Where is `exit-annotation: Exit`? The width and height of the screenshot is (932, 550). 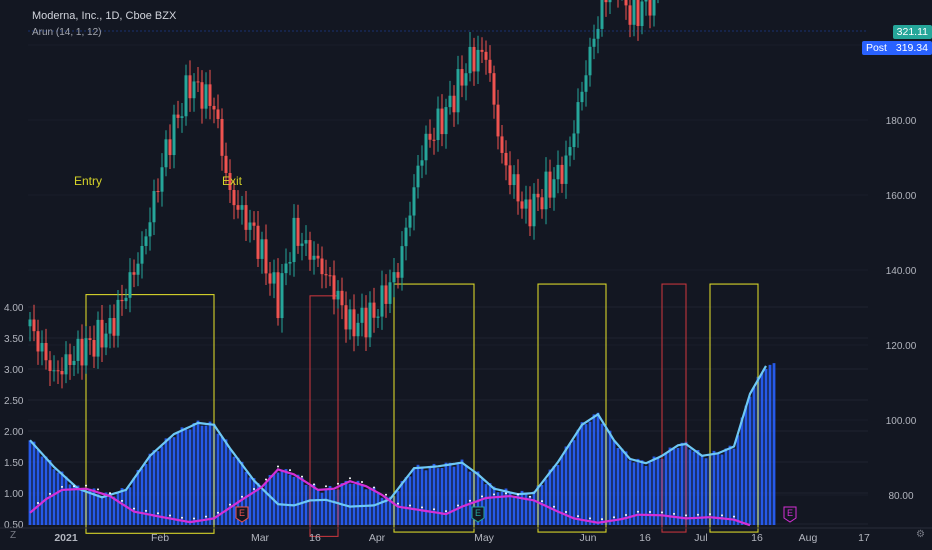
exit-annotation: Exit is located at coordinates (232, 181).